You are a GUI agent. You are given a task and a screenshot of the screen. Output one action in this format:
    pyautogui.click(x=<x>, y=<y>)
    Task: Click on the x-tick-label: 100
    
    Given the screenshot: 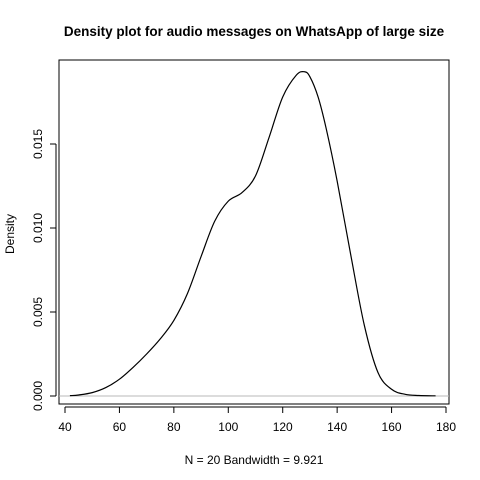 What is the action you would take?
    pyautogui.click(x=228, y=427)
    